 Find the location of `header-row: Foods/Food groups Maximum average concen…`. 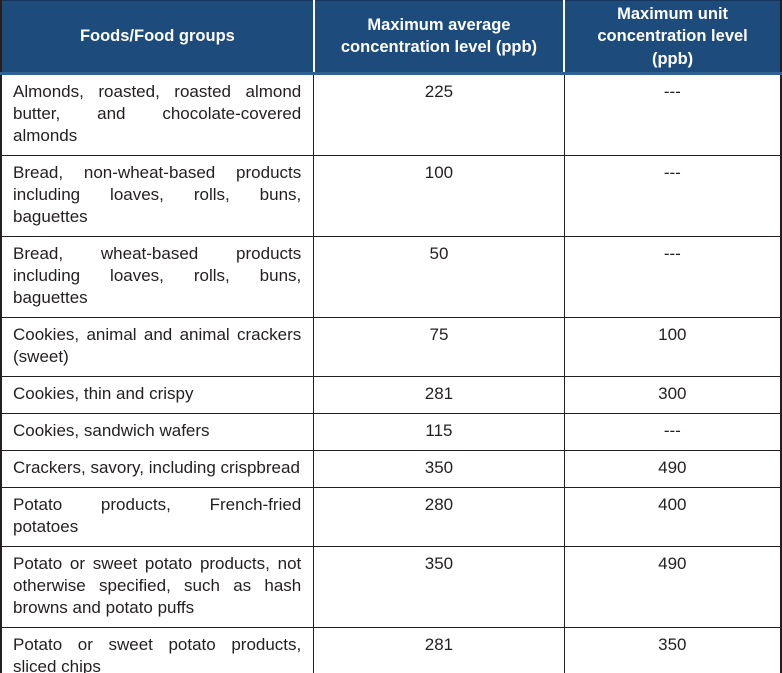

header-row: Foods/Food groups Maximum average concen… is located at coordinates (391, 37).